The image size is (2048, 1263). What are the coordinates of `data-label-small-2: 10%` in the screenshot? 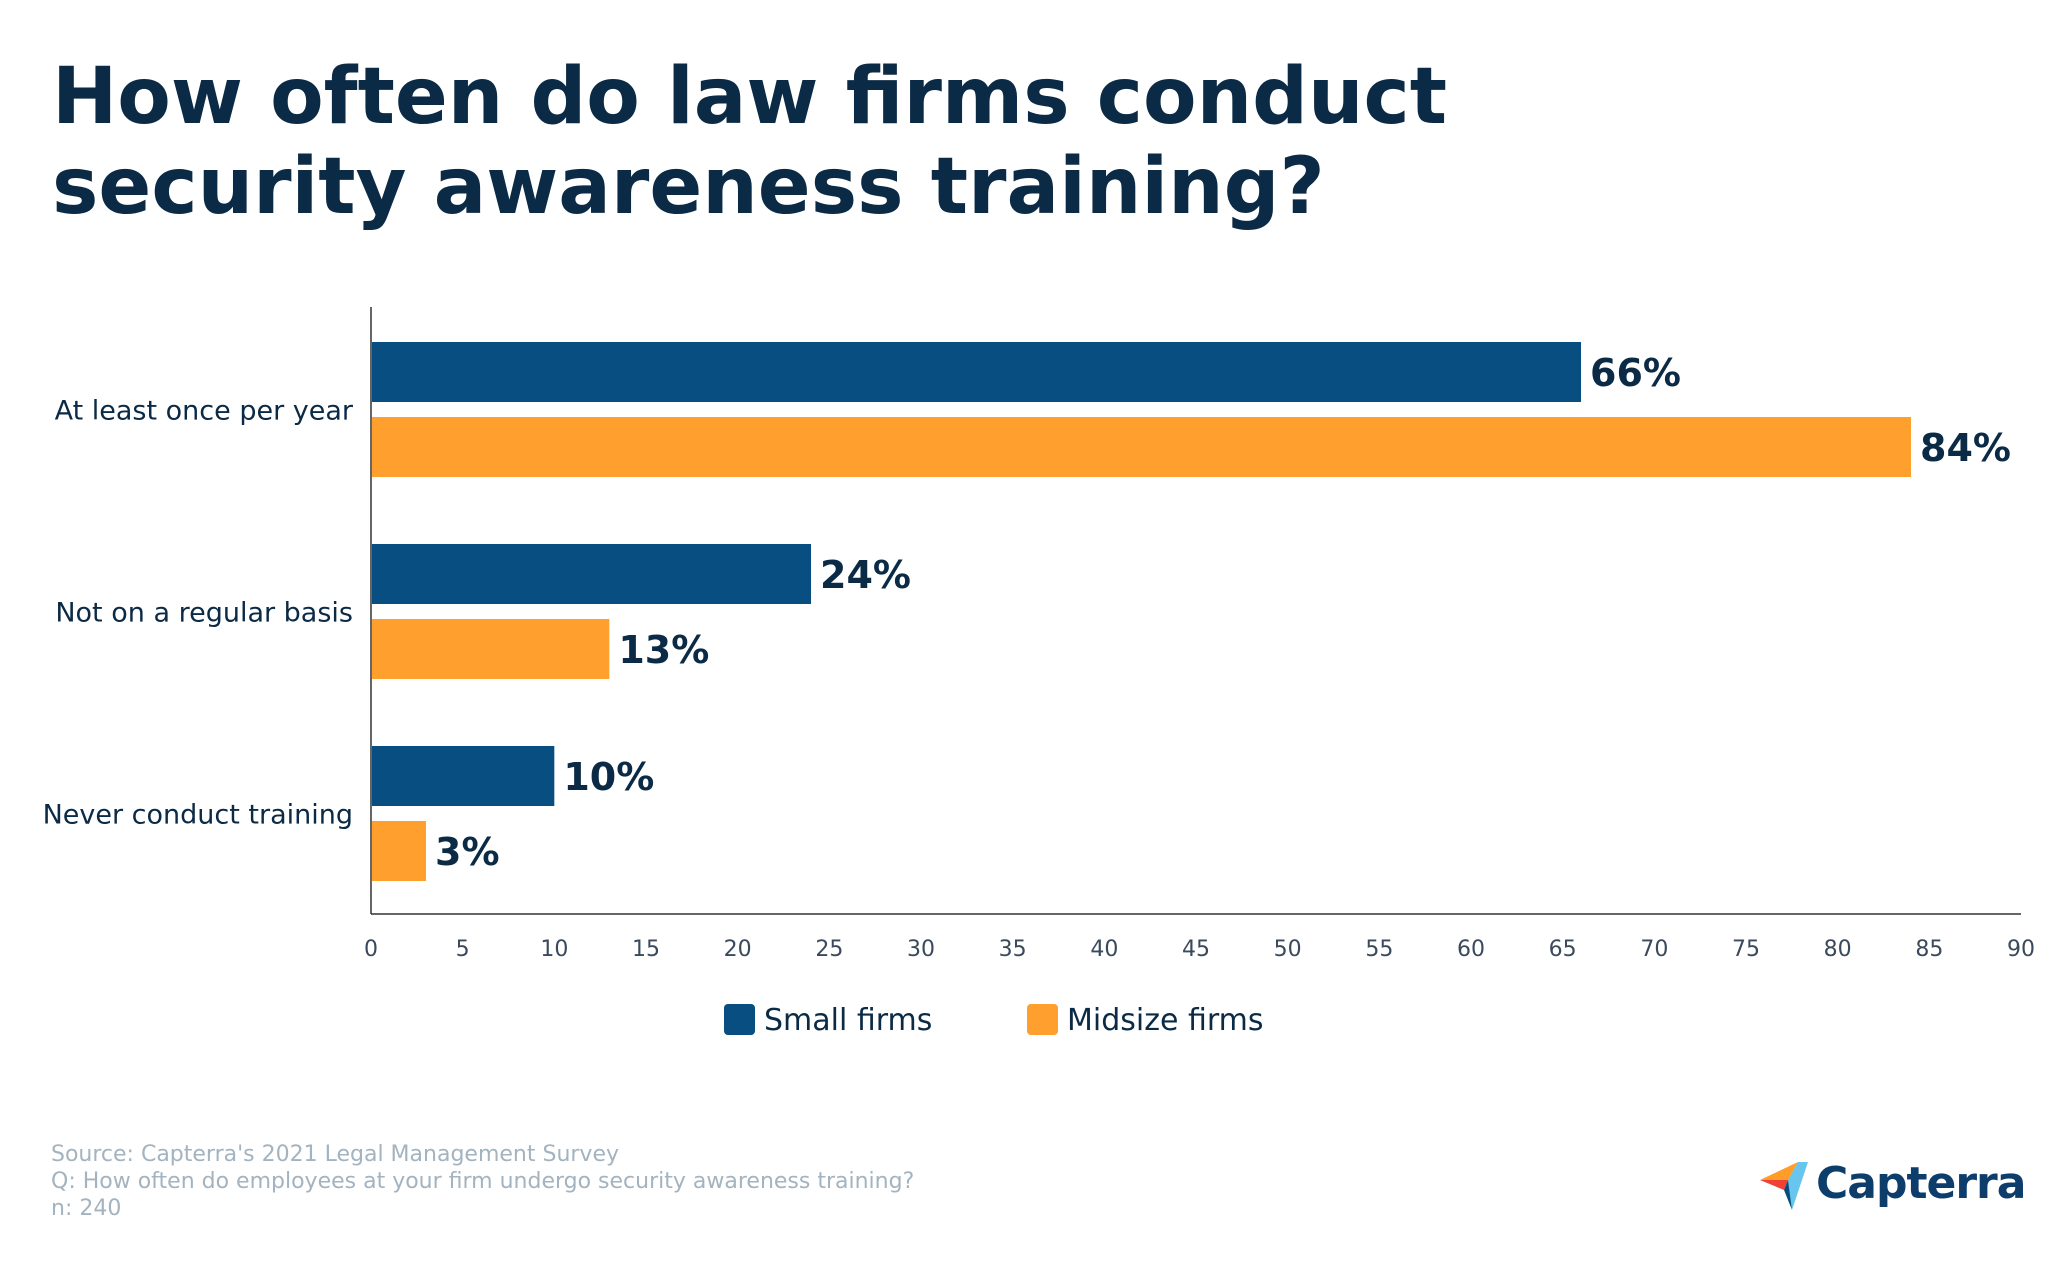 It's located at (608, 777).